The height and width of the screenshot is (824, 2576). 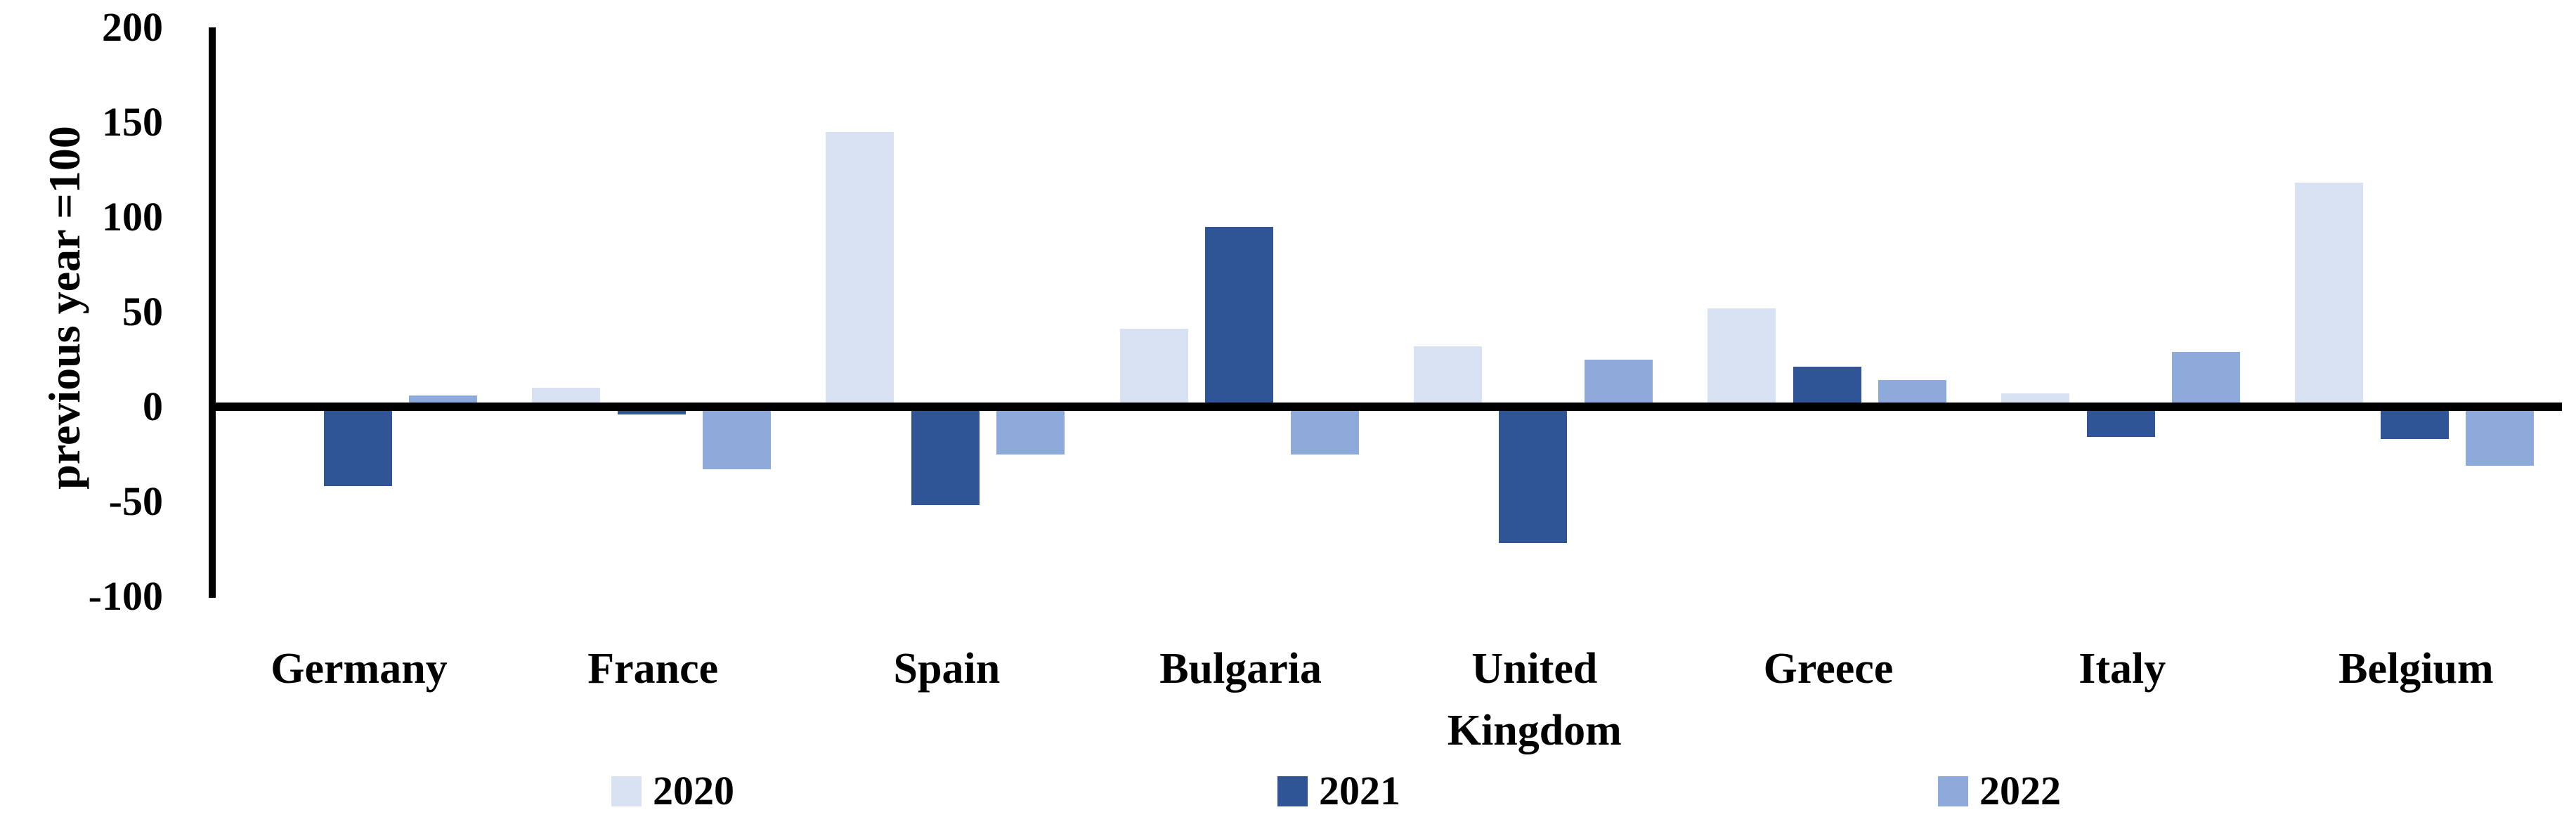 I want to click on x-category-label-belgium: Belgium, so click(x=2416, y=669).